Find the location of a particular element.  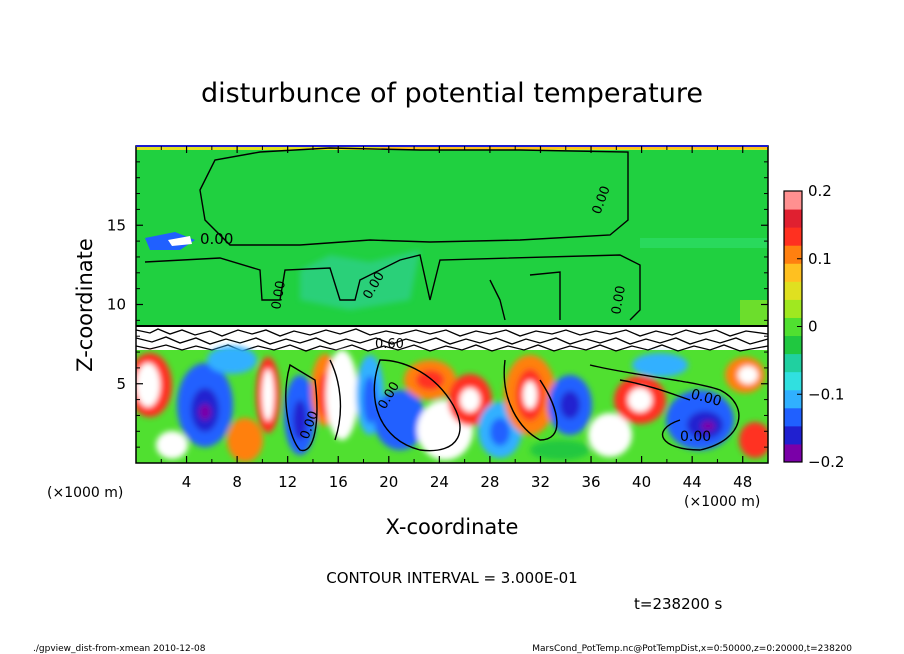

x-tick-label: 36 is located at coordinates (590, 482).